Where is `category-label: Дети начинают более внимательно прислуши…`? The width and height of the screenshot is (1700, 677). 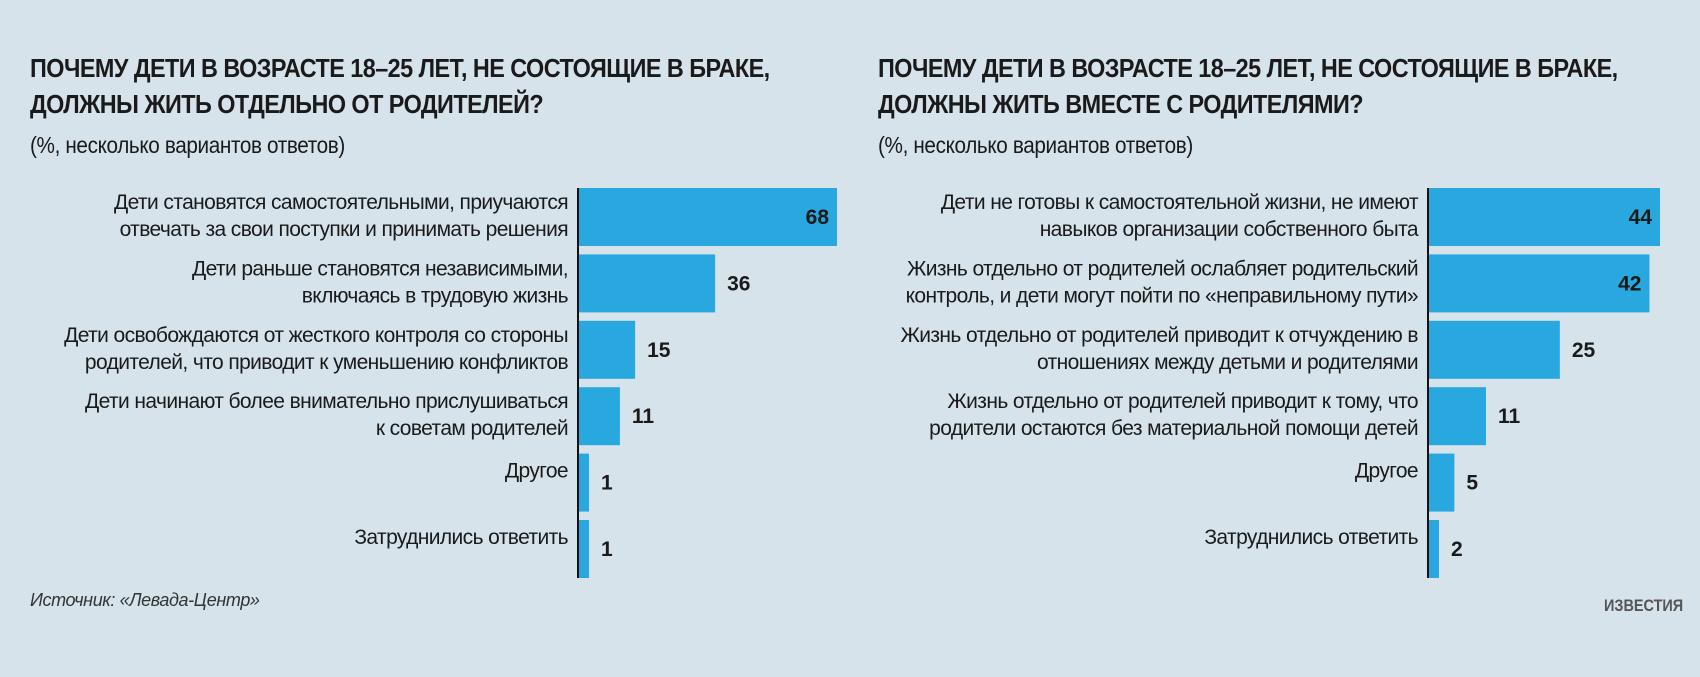
category-label: Дети начинают более внимательно прислуши… is located at coordinates (326, 401).